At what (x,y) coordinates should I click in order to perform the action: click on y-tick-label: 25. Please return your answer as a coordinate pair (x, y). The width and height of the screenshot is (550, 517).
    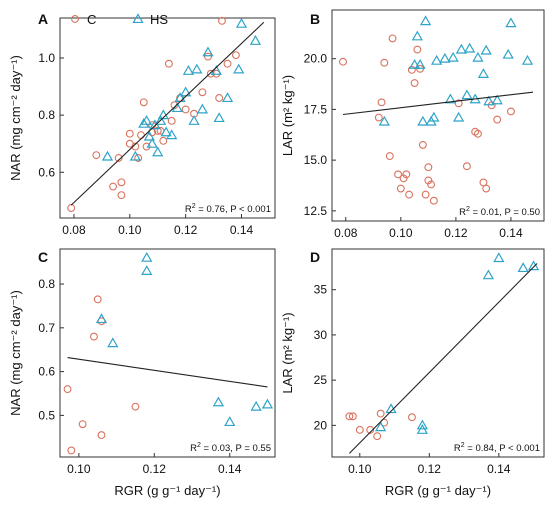
    Looking at the image, I should click on (321, 380).